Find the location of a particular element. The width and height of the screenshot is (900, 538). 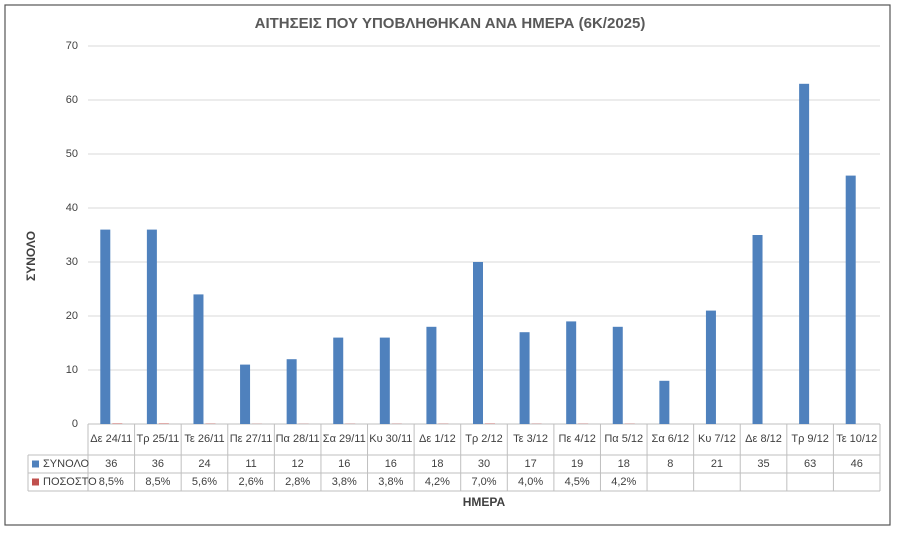

x-axis-title: ΗΜΕΡΑ is located at coordinates (484, 502).